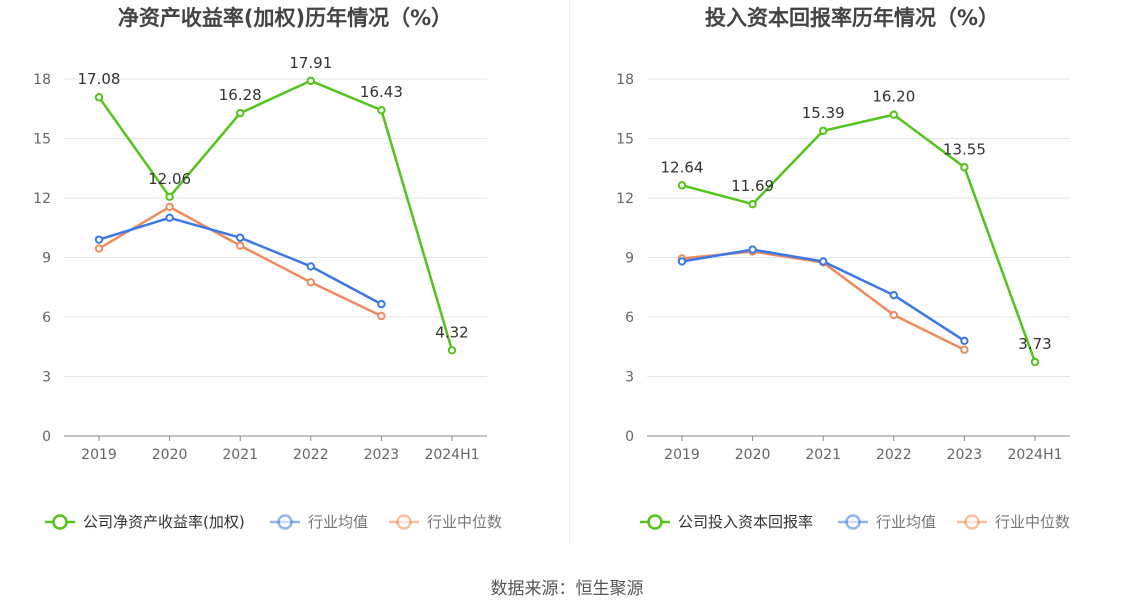 The image size is (1134, 616). Describe the element at coordinates (42, 80) in the screenshot. I see `chart1-y-tick-18: 18` at that location.